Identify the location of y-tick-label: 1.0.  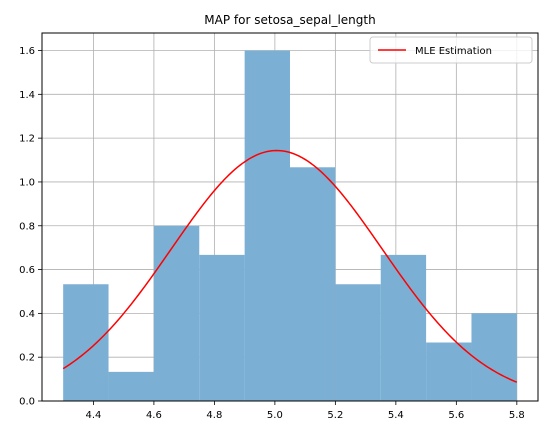
(27, 182).